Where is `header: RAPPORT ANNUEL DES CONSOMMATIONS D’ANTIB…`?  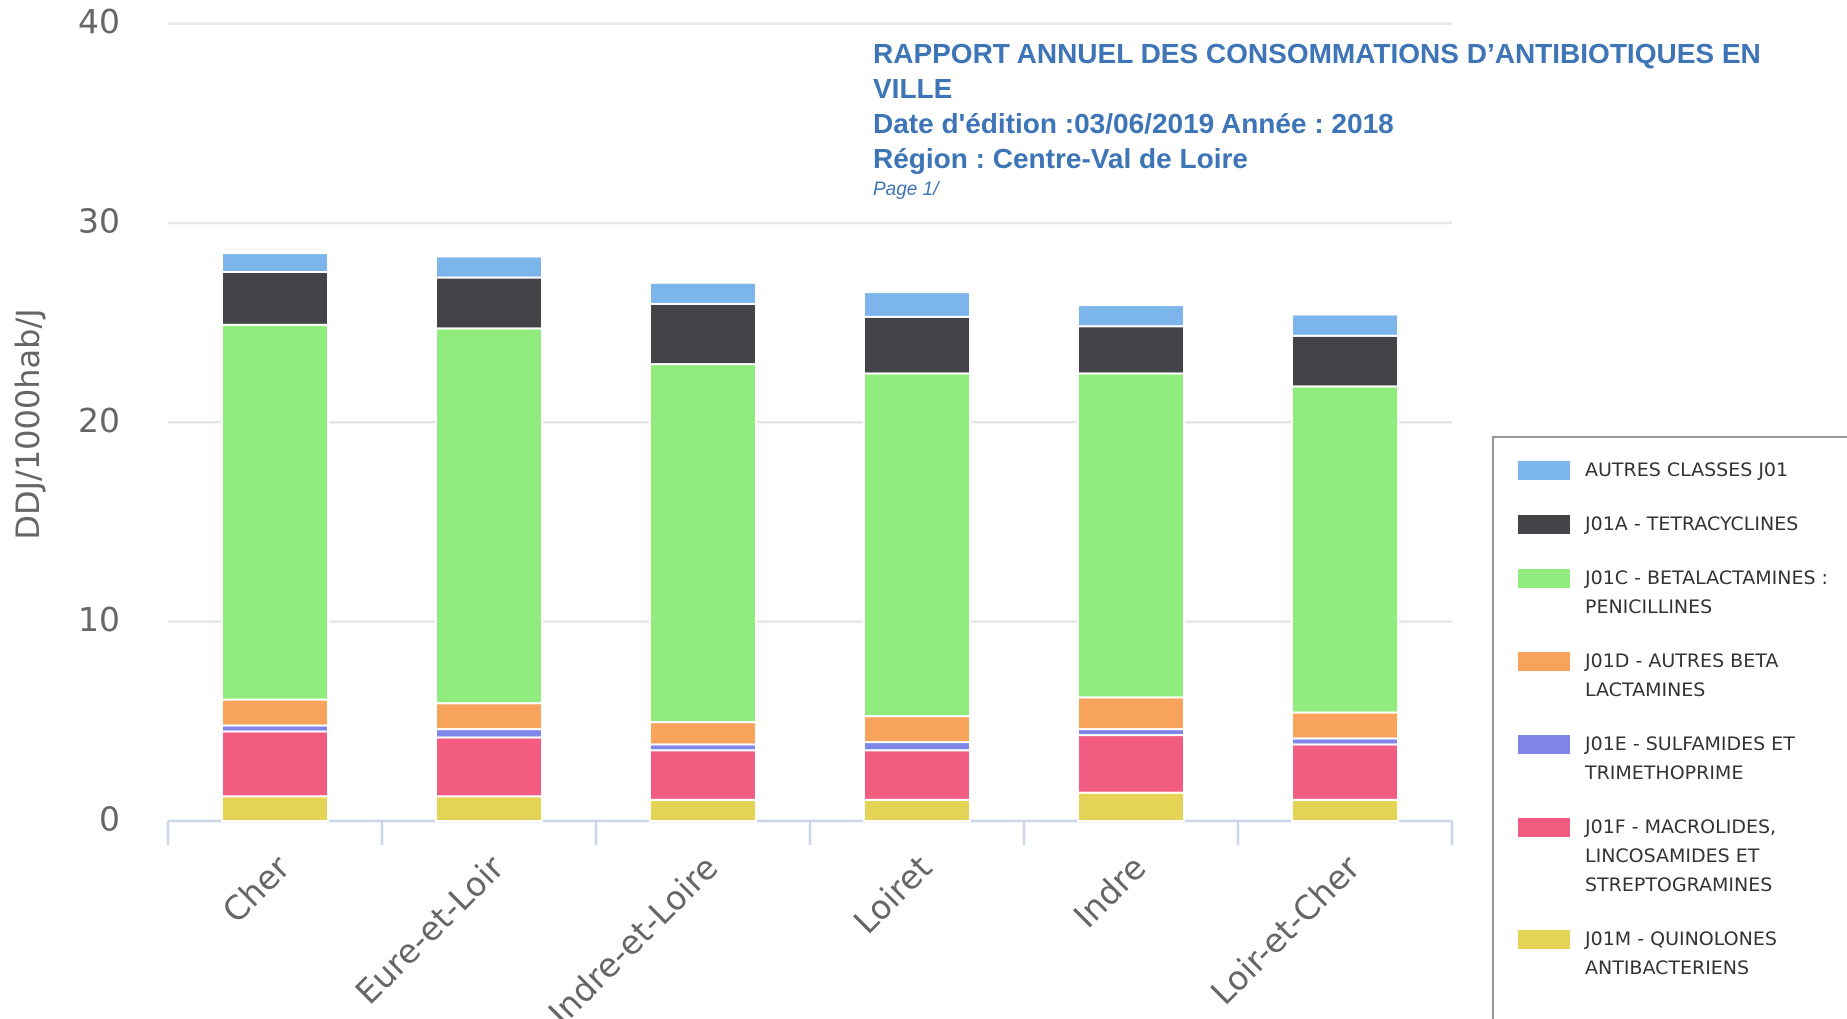
header: RAPPORT ANNUEL DES CONSOMMATIONS D’ANTIB… is located at coordinates (1333, 120).